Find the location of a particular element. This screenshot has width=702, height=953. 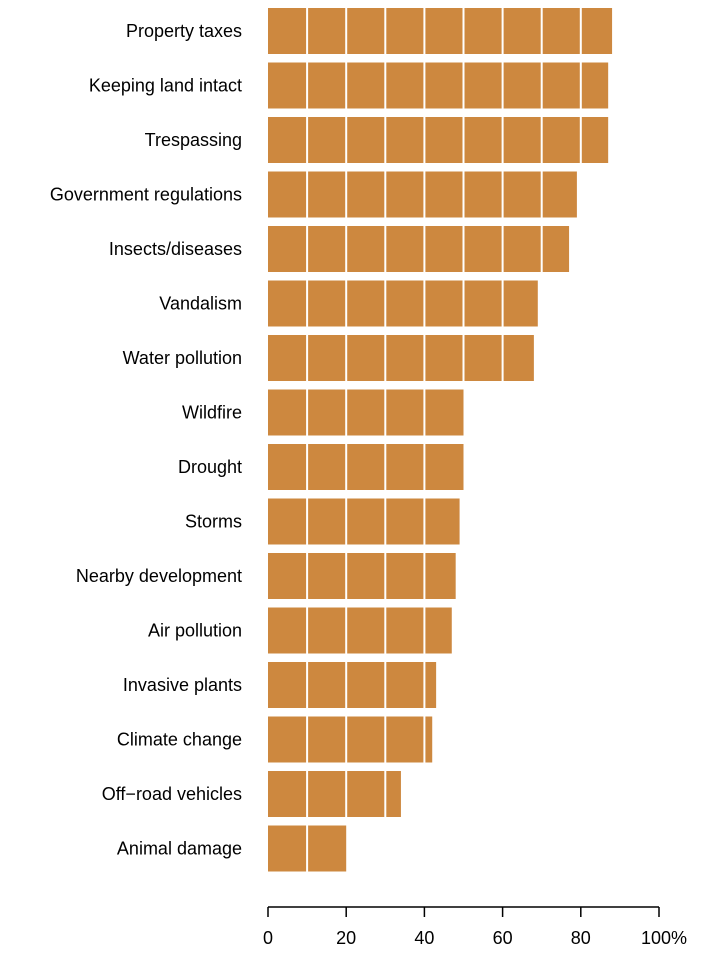

category-label: Nearby development is located at coordinates (159, 576).